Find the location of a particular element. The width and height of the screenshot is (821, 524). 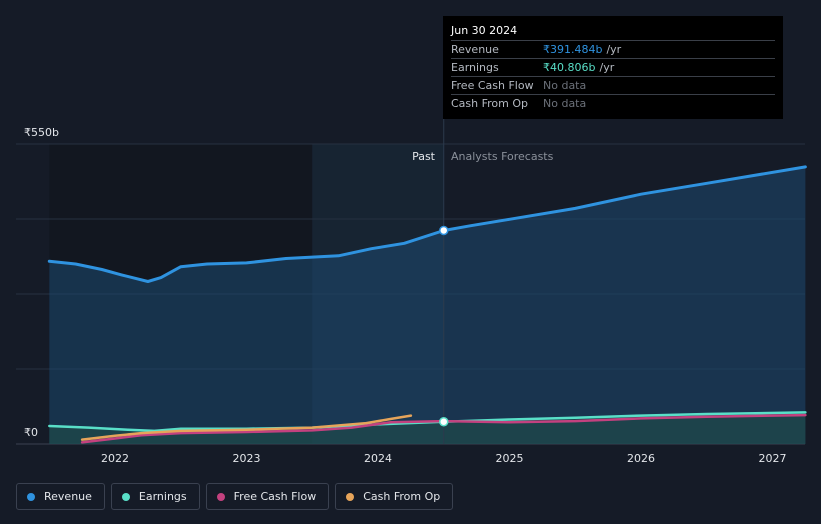

legend-item-free-cash-flow: Free Cash Flow is located at coordinates (267, 496).